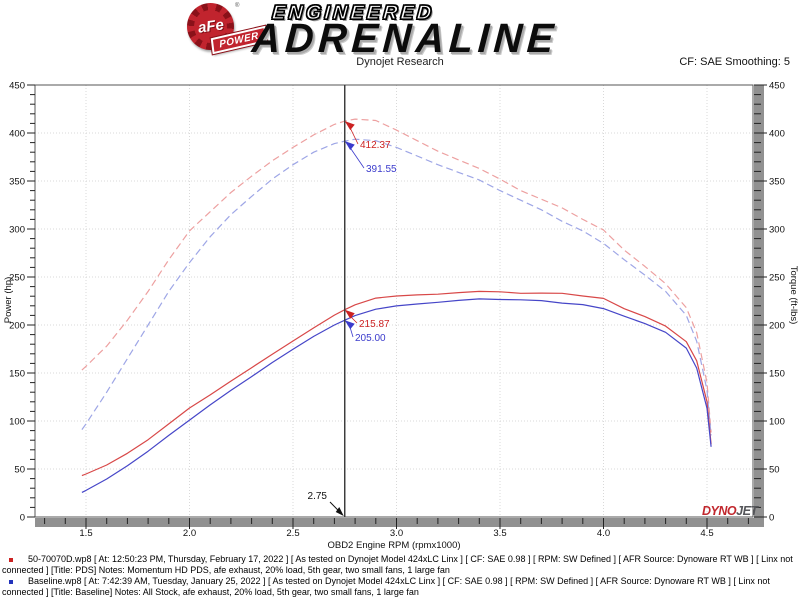 Image resolution: width=800 pixels, height=600 pixels. I want to click on afe-power-badge-icon: aFe ® POWER, so click(217, 29).